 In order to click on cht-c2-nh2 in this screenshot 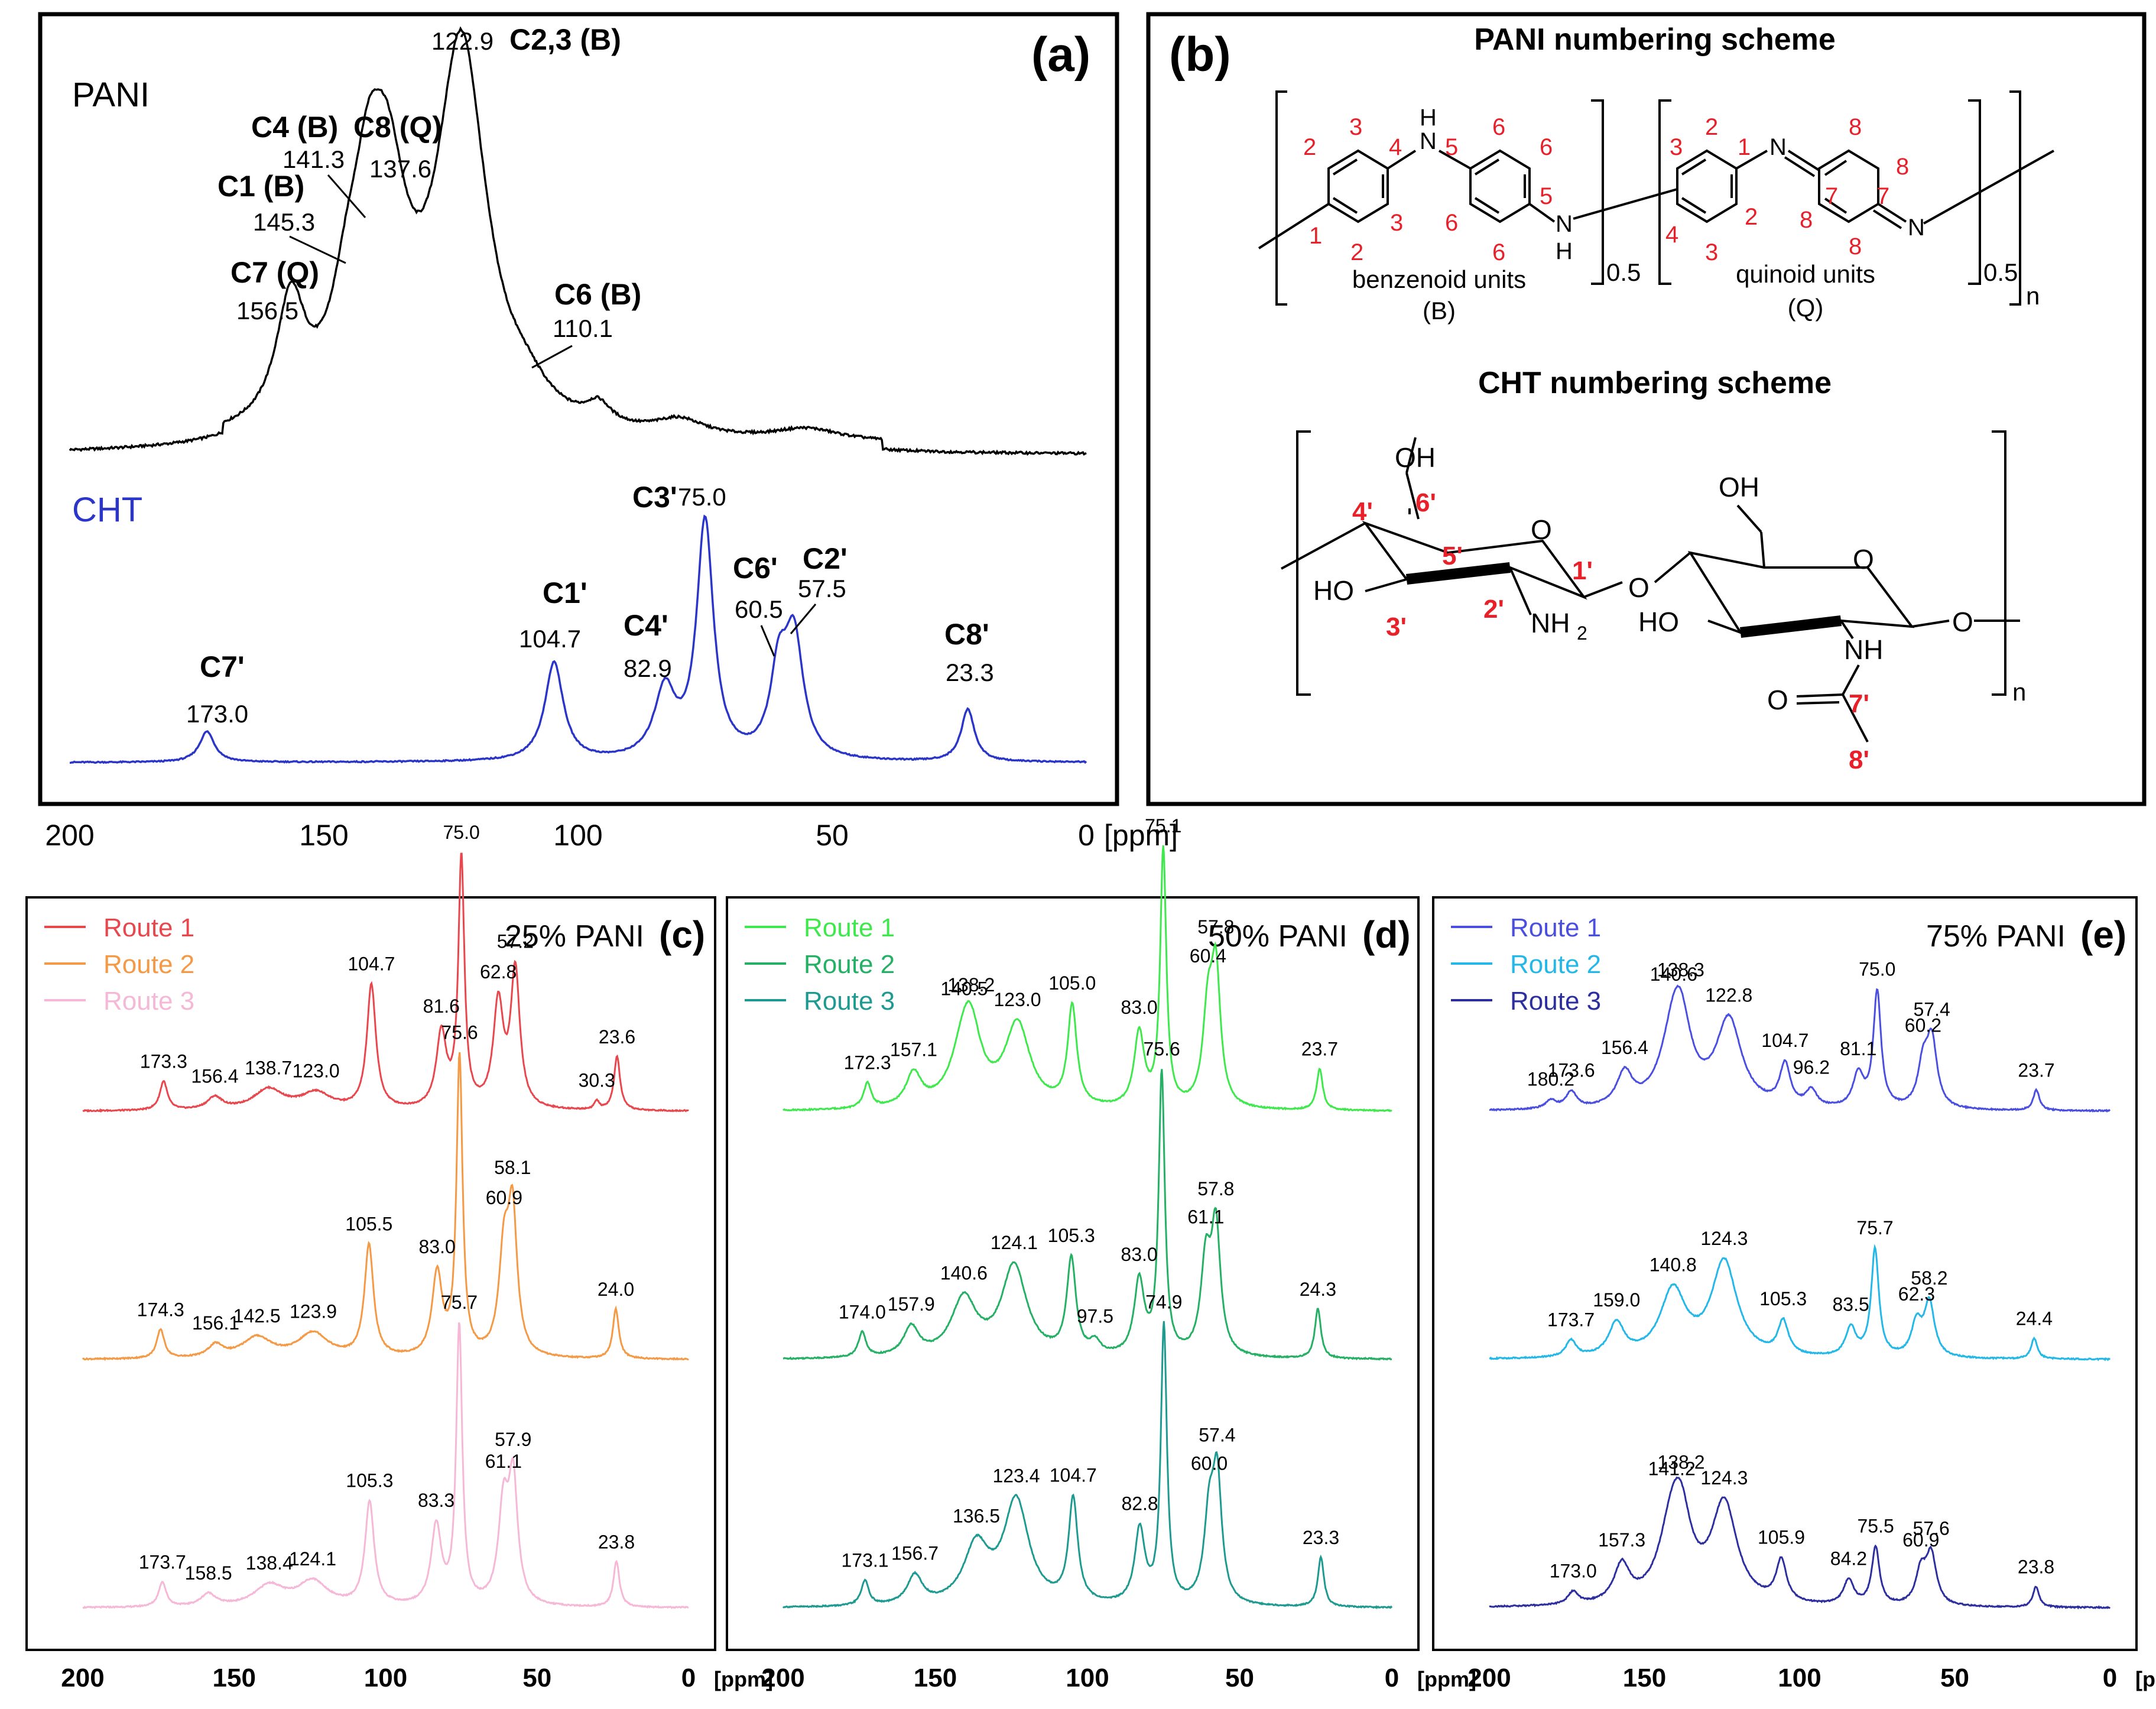, I will do `click(1520, 591)`.